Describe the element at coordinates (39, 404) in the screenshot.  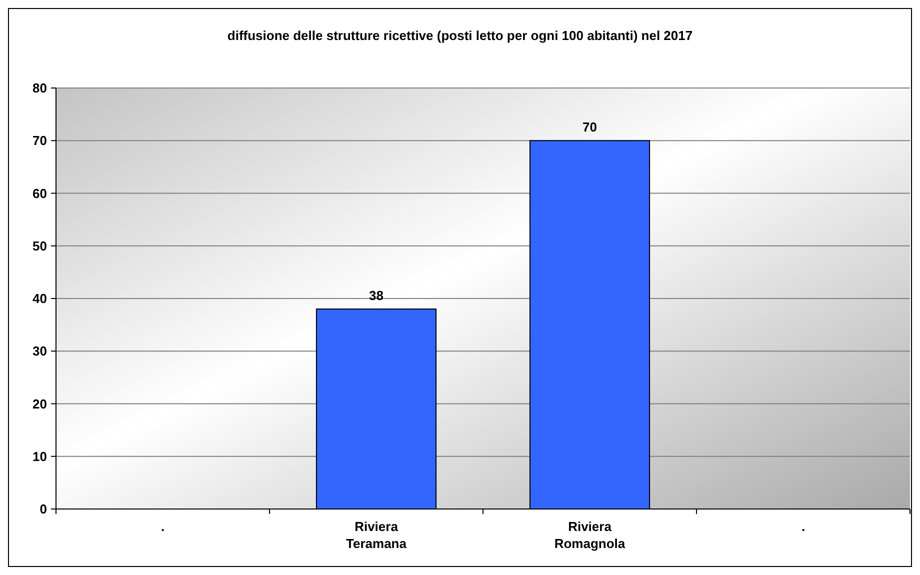
I see `y-tick-label: 20` at that location.